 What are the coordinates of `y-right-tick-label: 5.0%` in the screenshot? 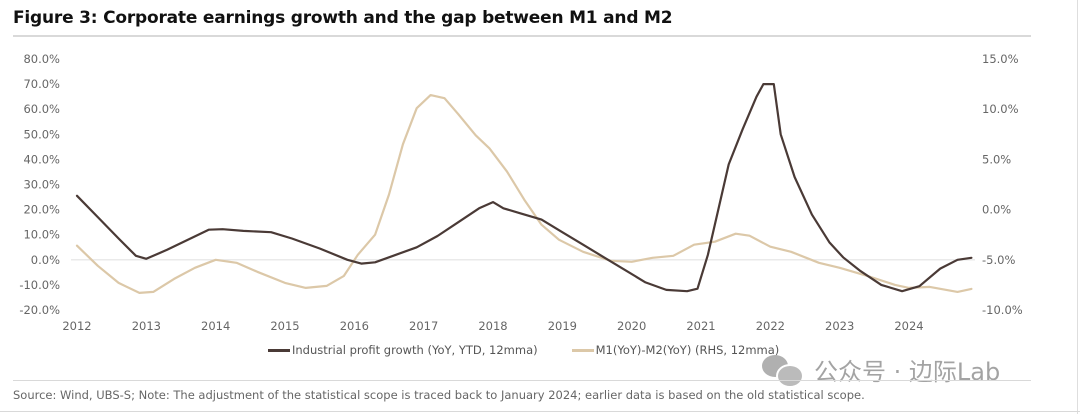 It's located at (996, 159).